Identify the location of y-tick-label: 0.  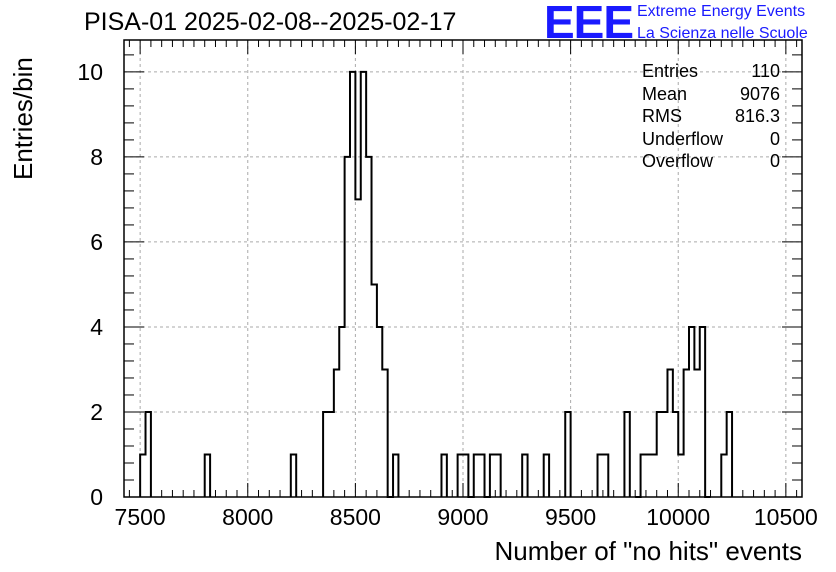
(96, 497).